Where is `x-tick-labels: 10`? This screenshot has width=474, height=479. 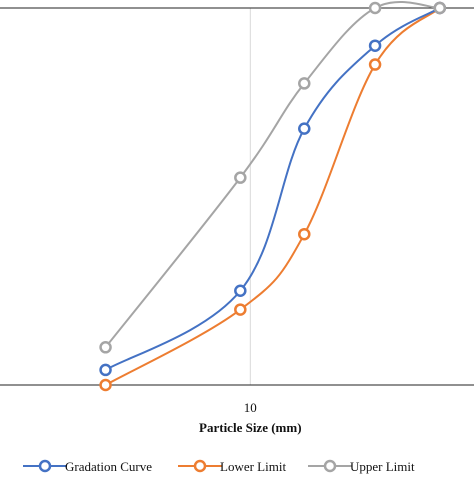
x-tick-labels: 10 is located at coordinates (250, 407).